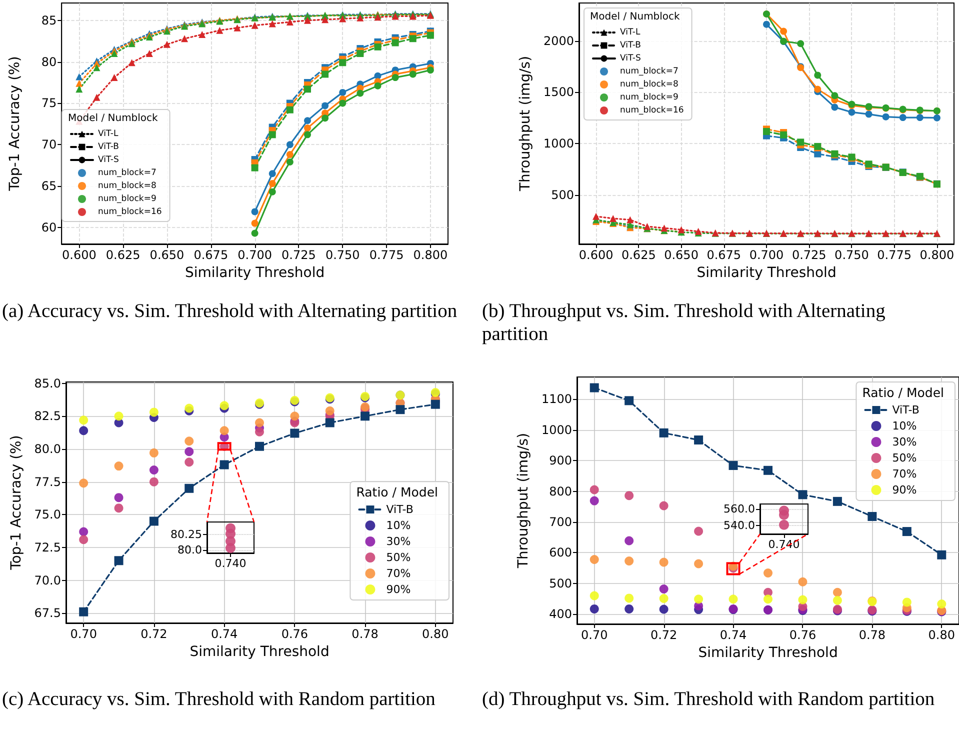 The height and width of the screenshot is (745, 959). Describe the element at coordinates (558, 143) in the screenshot. I see `y-tick-label: 1000` at that location.